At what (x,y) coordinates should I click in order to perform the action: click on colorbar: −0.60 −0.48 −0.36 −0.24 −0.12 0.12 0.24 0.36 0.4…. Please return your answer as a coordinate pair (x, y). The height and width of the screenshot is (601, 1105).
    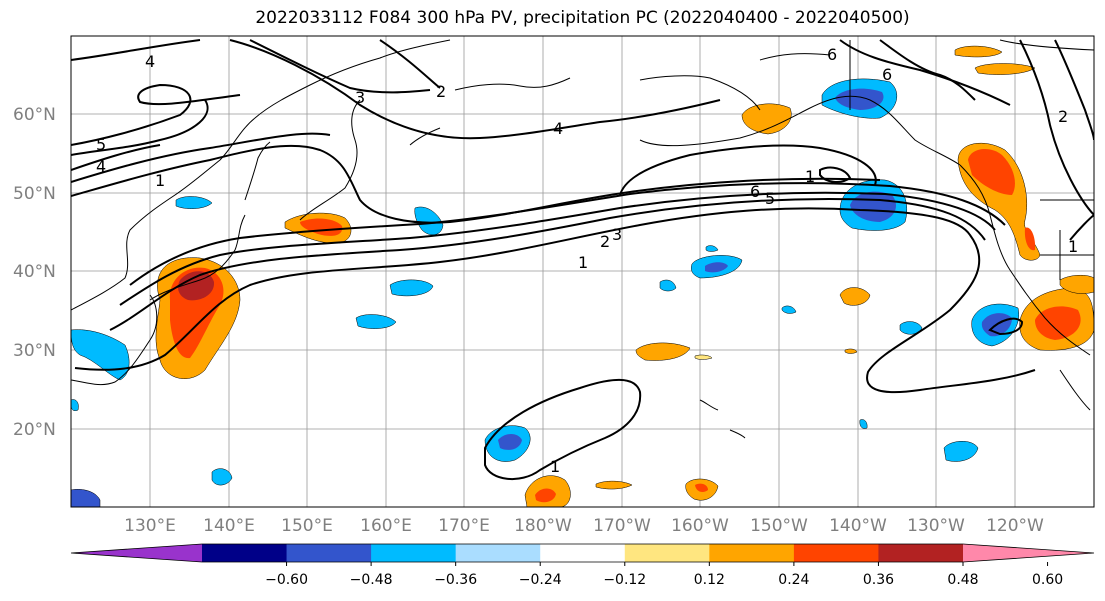
    Looking at the image, I should click on (582, 565).